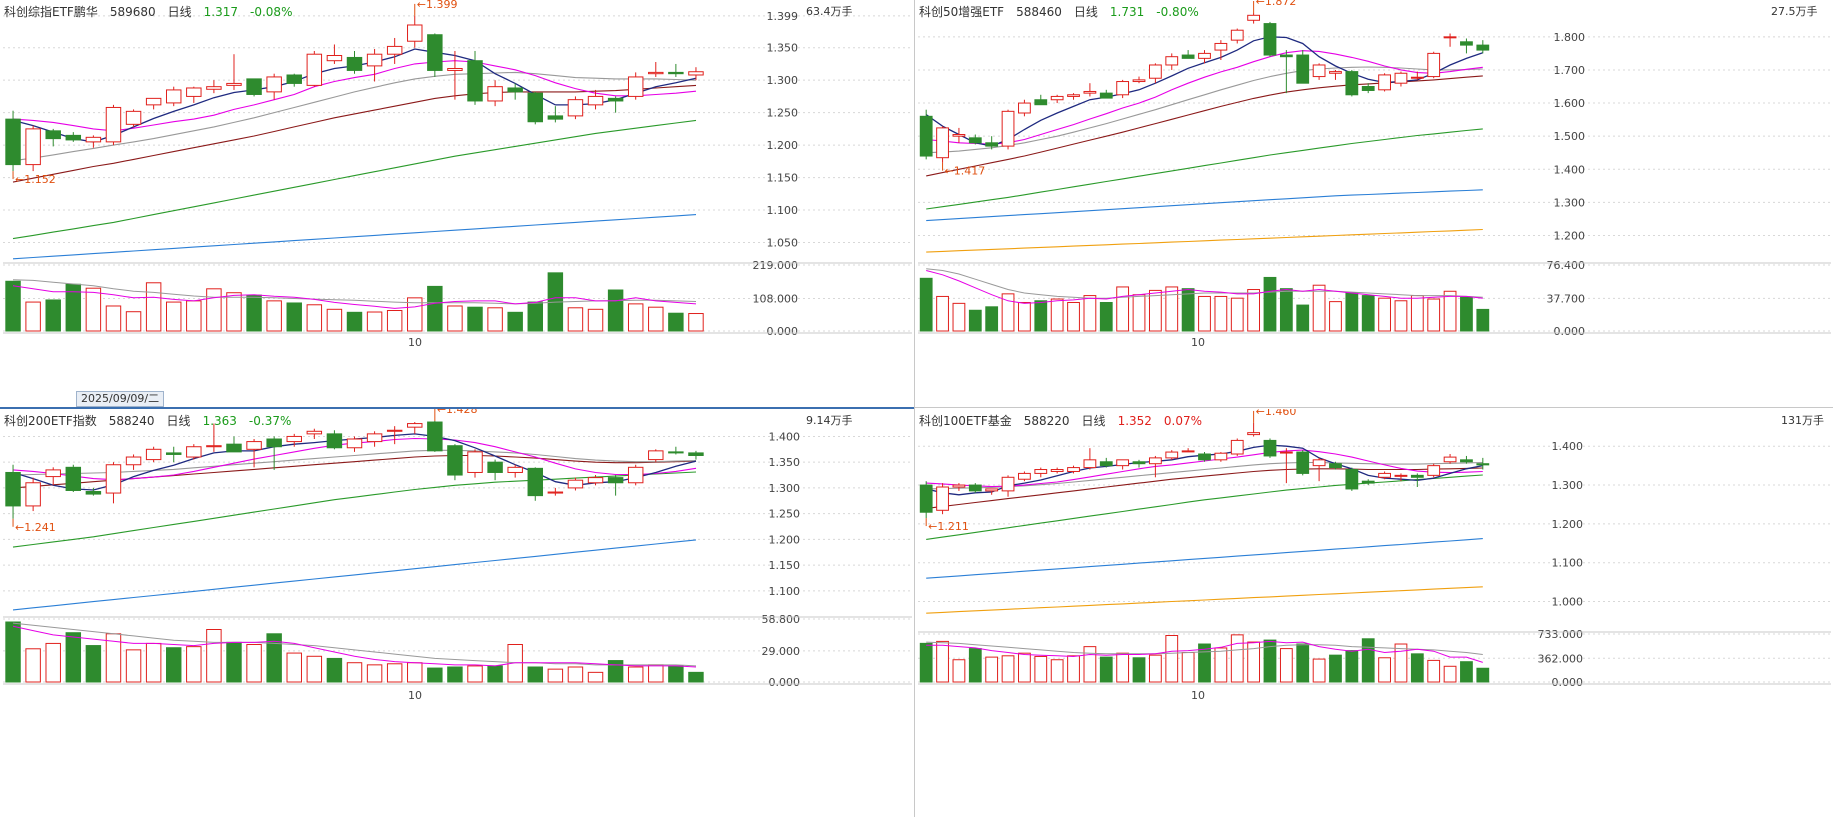 This screenshot has width=1833, height=817. I want to click on panel-header: 科创200ETF指数 588240 日线 1.363 -0.37%, so click(153, 420).